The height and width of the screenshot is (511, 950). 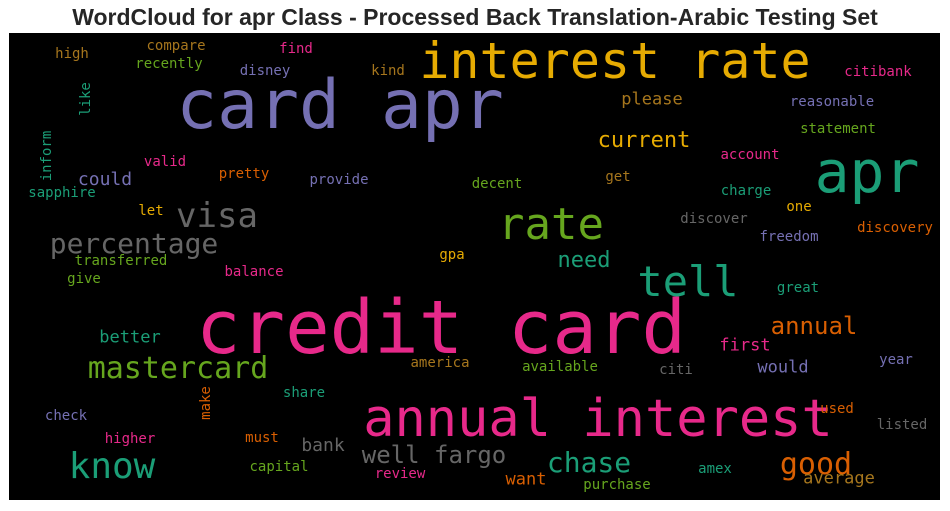 What do you see at coordinates (839, 478) in the screenshot?
I see `word-average: average` at bounding box center [839, 478].